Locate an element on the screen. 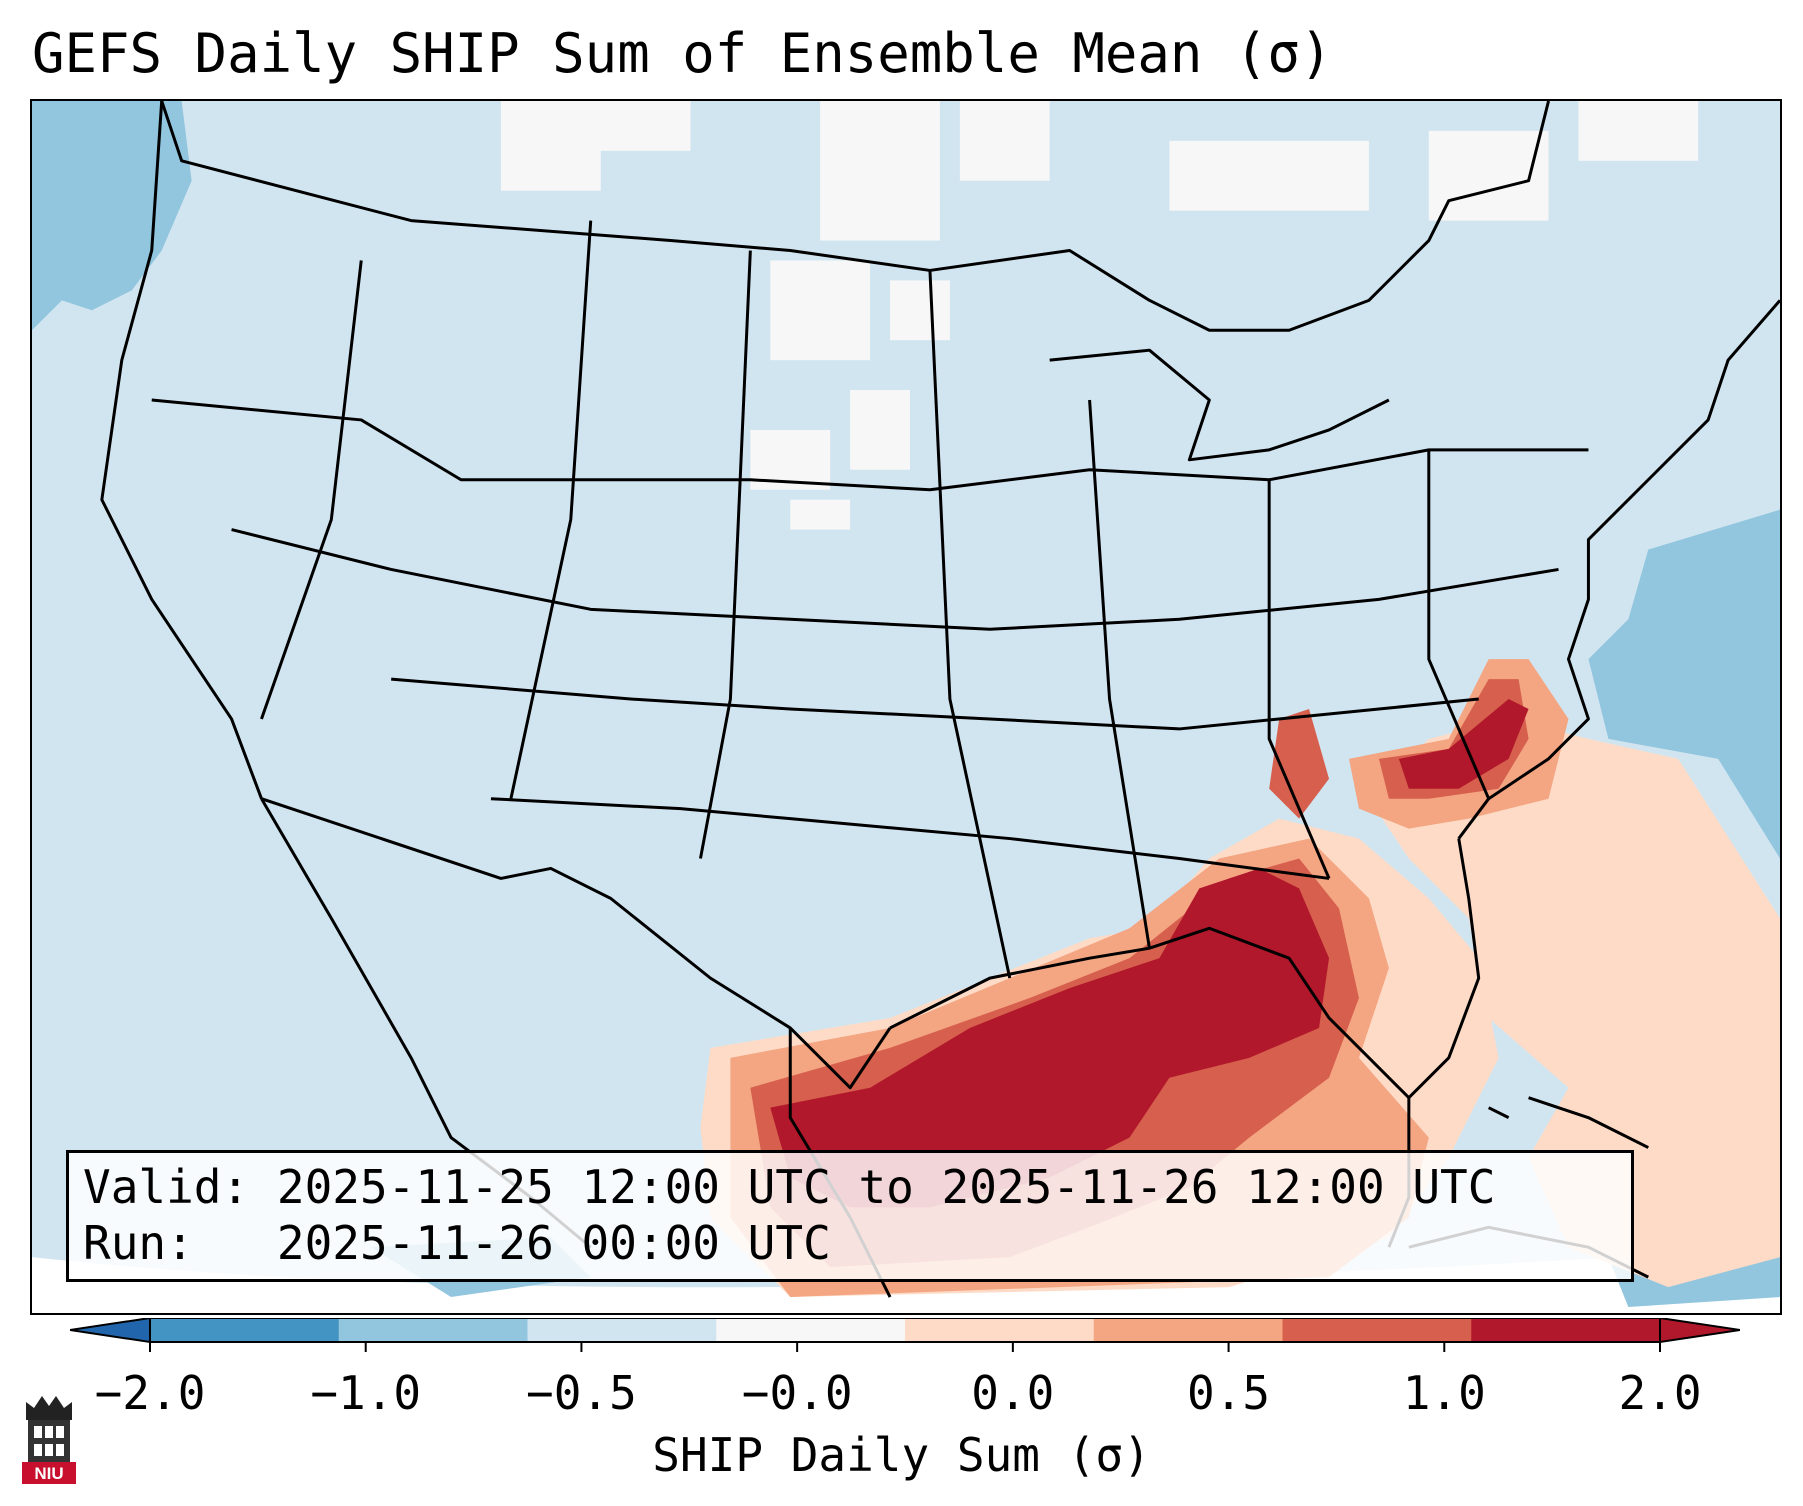  colorbar-under-triangle is located at coordinates (110, 1331).